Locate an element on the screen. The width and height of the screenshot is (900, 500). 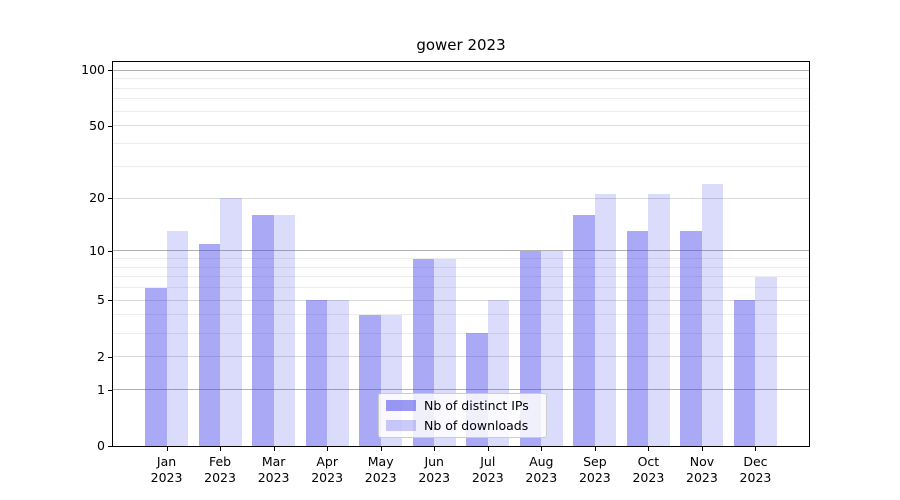
y-axis-label-100: 100 is located at coordinates (93, 70).